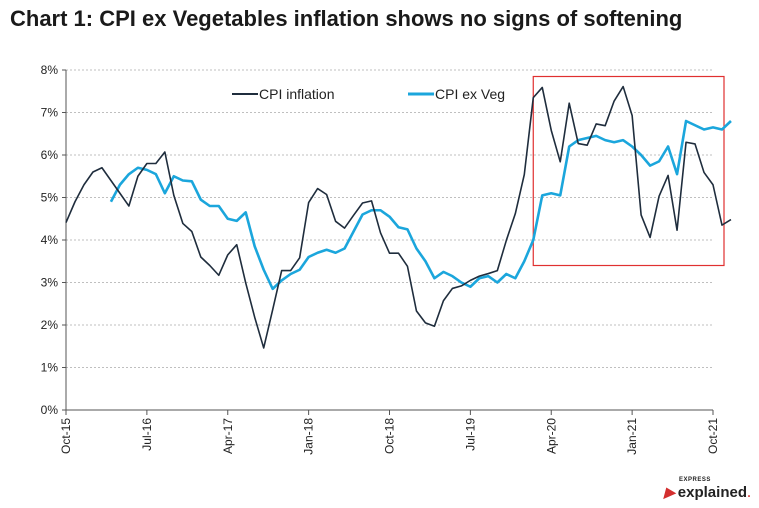 The image size is (759, 508). What do you see at coordinates (695, 480) in the screenshot?
I see `logo-small-text: EXPRESS` at bounding box center [695, 480].